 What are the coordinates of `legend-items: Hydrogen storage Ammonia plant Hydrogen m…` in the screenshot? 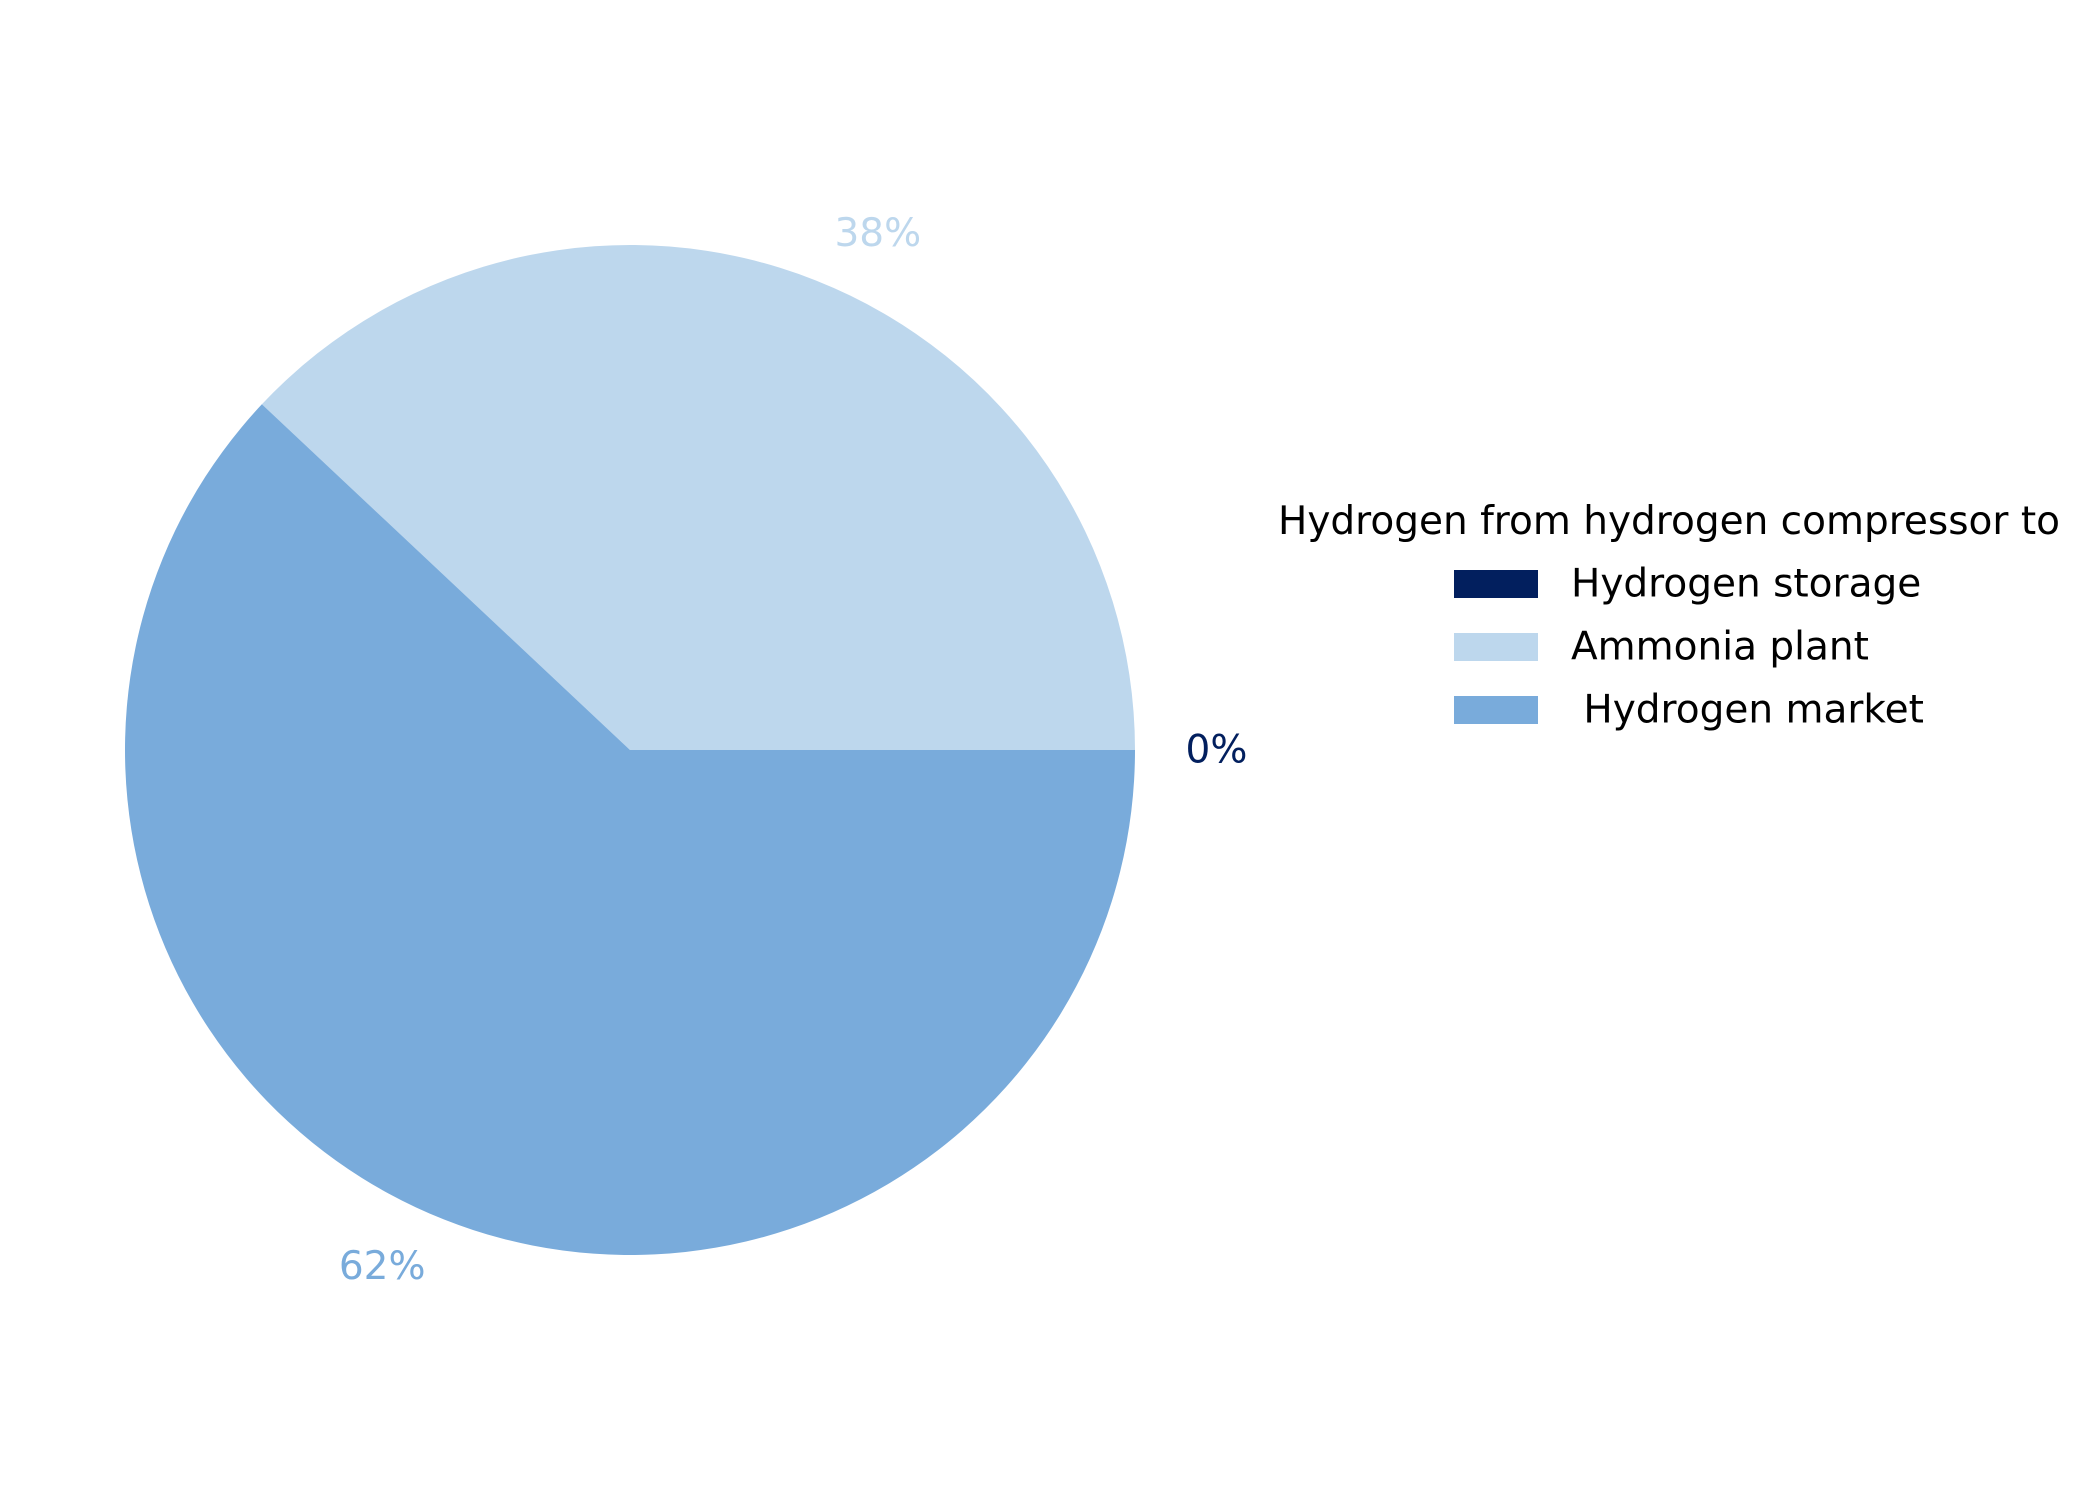 It's located at (1689, 647).